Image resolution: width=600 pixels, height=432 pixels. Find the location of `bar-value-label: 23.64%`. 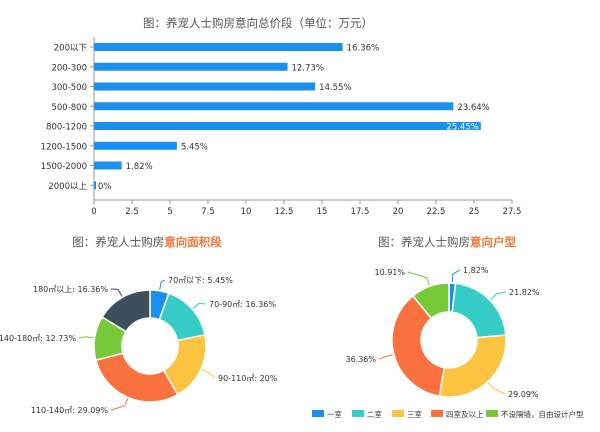

bar-value-label: 23.64% is located at coordinates (473, 108).